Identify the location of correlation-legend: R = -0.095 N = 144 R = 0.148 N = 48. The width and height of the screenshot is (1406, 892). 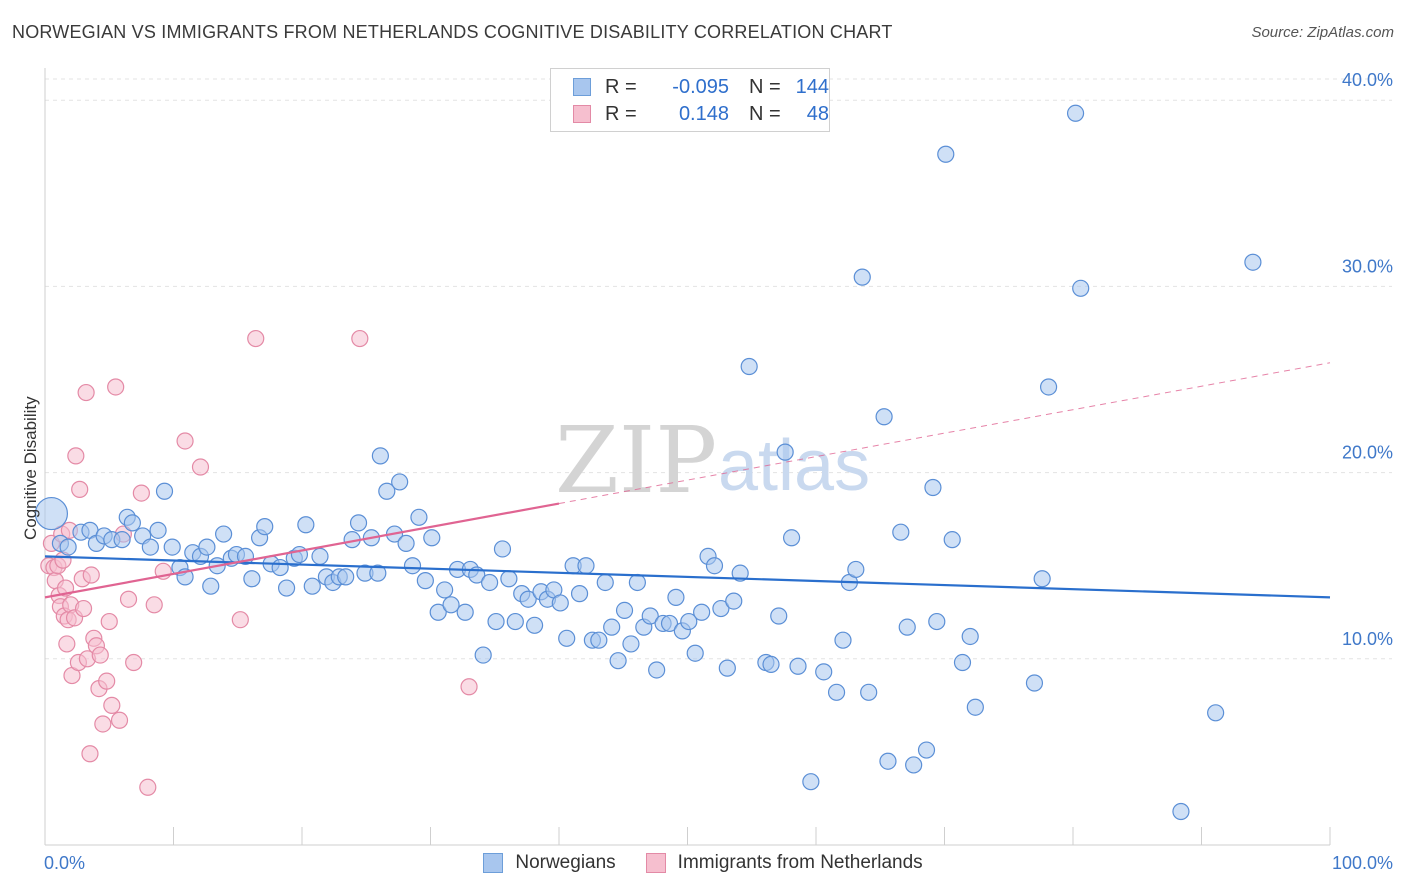
(690, 100).